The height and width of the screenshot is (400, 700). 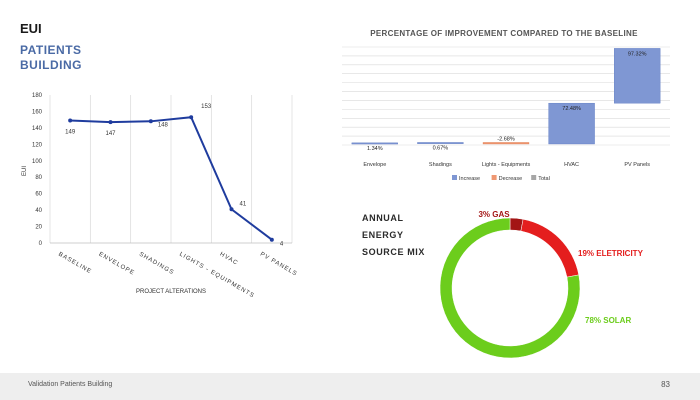 I want to click on eui-y-tick-label: 80, so click(x=38, y=178).